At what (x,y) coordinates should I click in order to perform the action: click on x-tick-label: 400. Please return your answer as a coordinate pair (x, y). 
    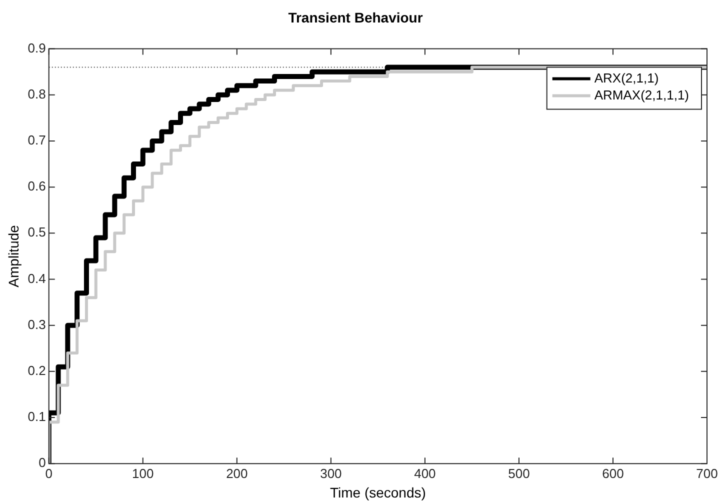
    Looking at the image, I should click on (425, 473).